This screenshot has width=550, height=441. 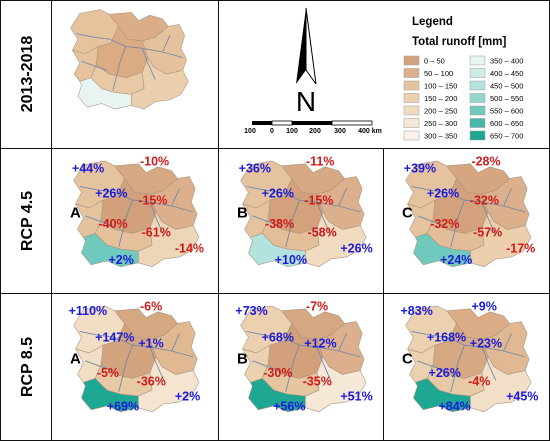 I want to click on legend-subtitle: Total runoff [mm], so click(x=459, y=42).